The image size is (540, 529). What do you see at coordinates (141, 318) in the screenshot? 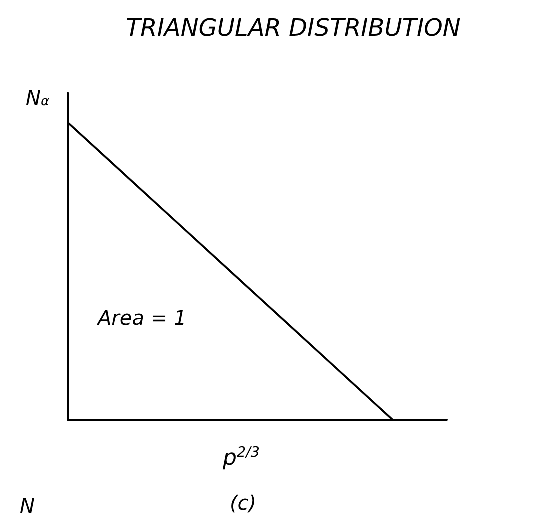
I see `annotation: Area = 1` at bounding box center [141, 318].